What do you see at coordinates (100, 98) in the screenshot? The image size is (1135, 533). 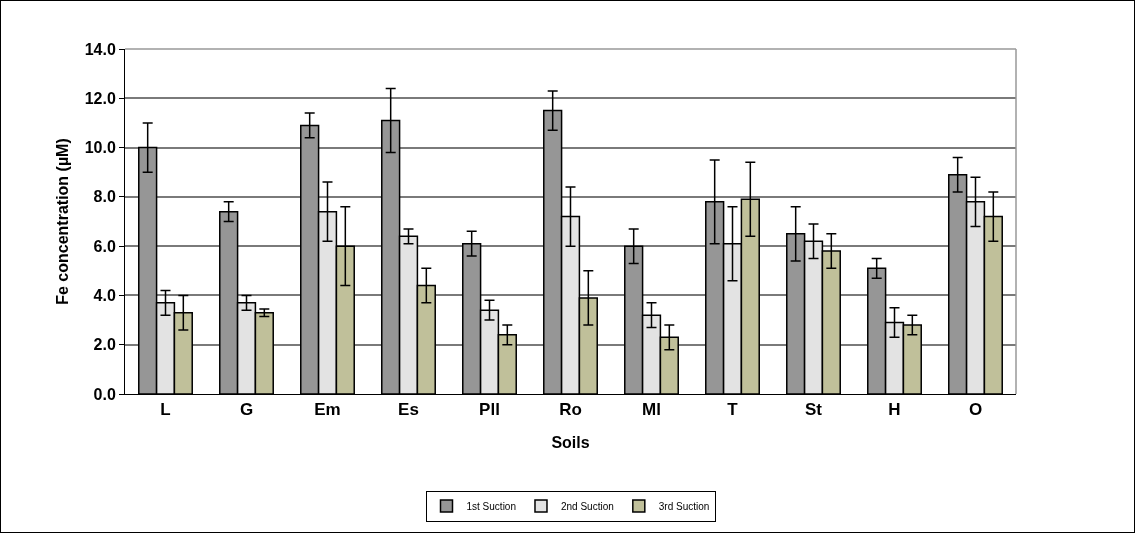 I see `y-tick-label: 12.0` at bounding box center [100, 98].